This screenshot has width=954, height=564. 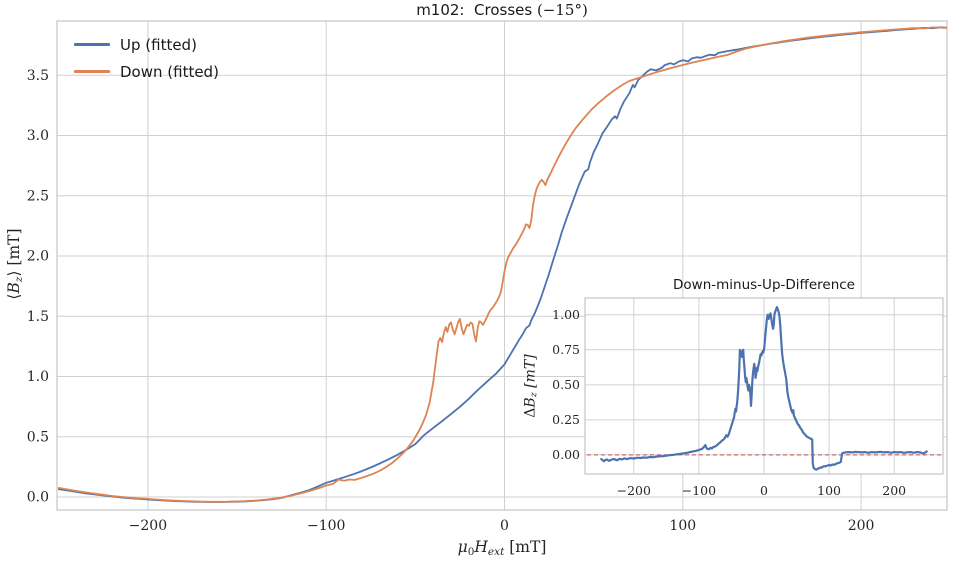 What do you see at coordinates (38, 377) in the screenshot?
I see `y-tick-label: 1.0` at bounding box center [38, 377].